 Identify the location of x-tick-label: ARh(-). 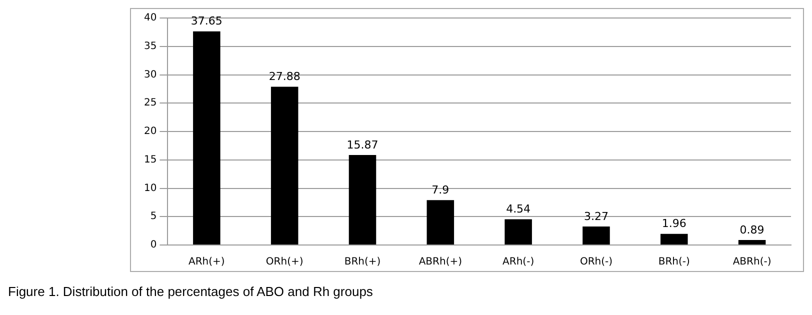
(518, 262).